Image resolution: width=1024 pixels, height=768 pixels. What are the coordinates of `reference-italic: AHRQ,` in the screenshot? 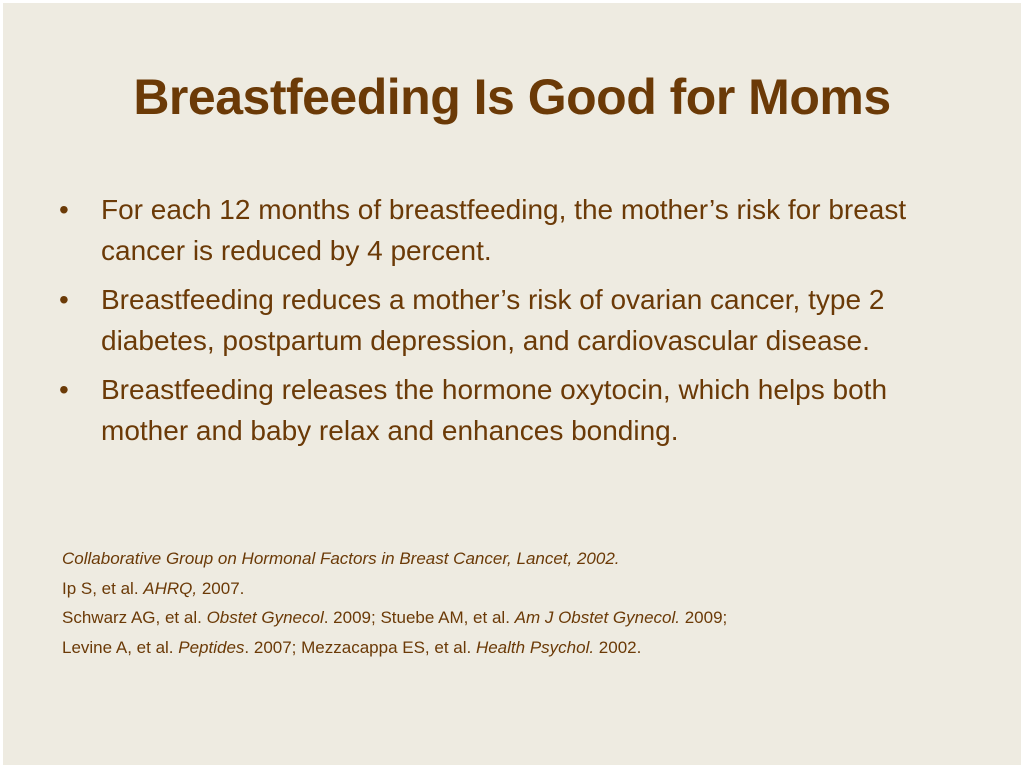 It's located at (170, 588).